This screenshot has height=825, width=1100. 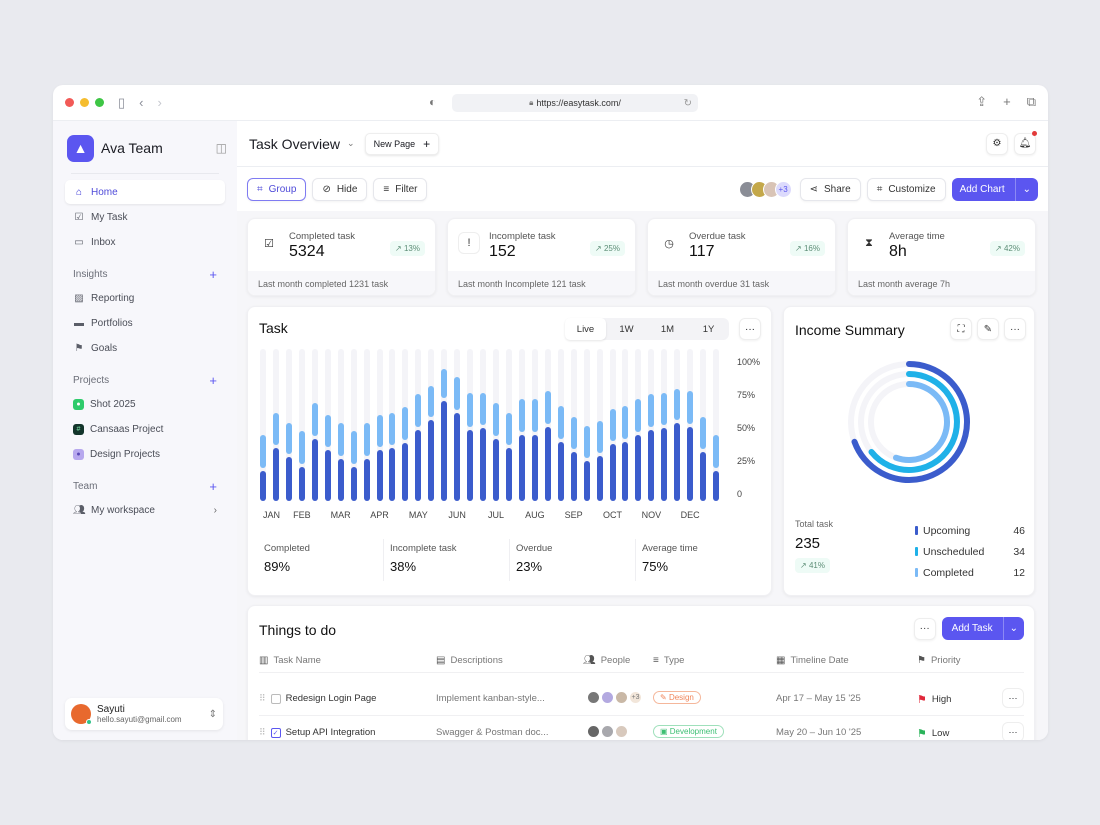 I want to click on user-switcher: Sayuti hello.sayuti@gmail.com ⇕, so click(x=144, y=714).